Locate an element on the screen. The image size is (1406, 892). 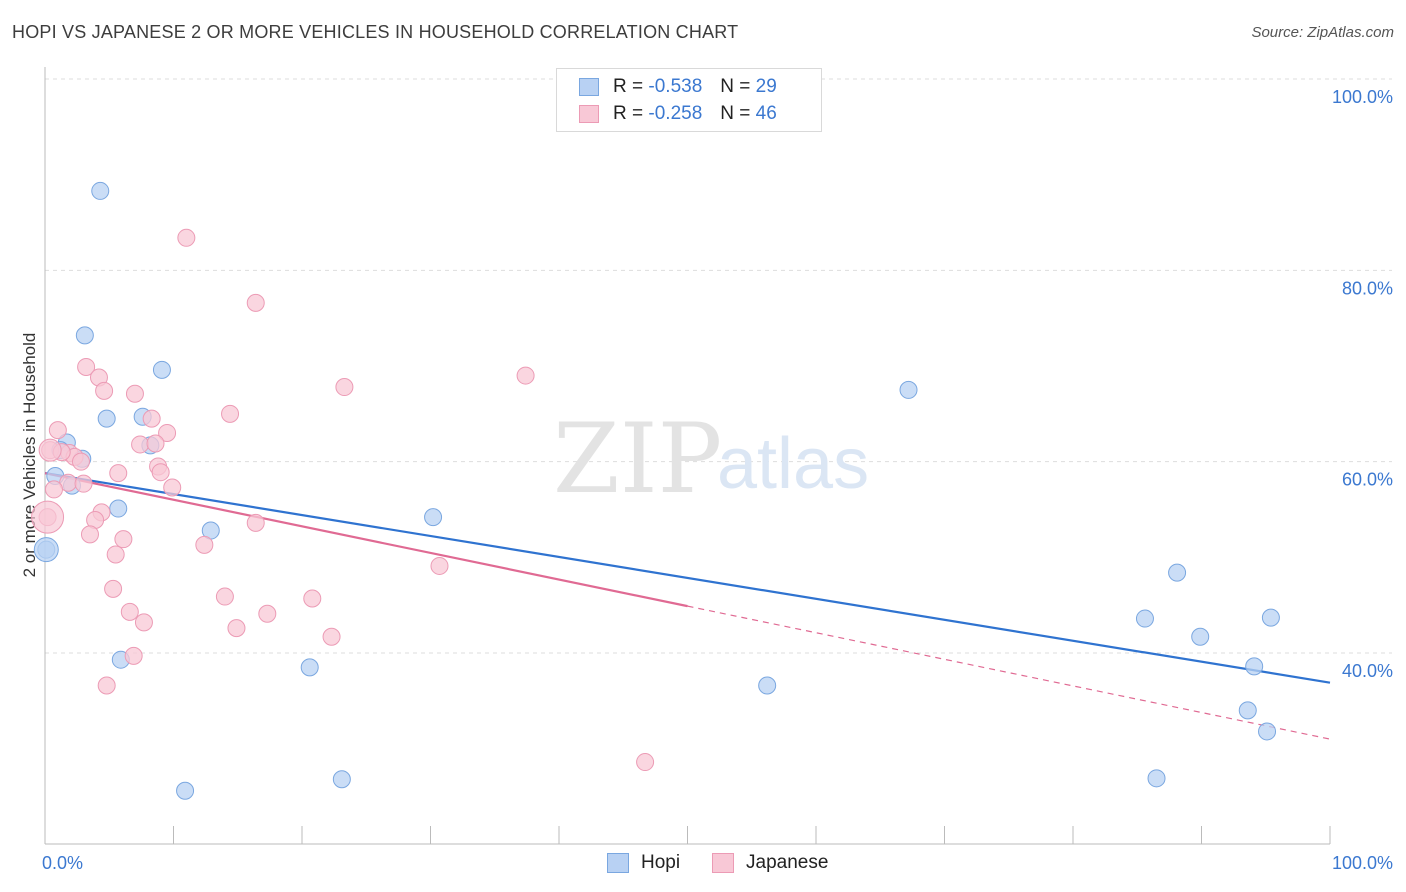
y-tick-label: 40.0% is located at coordinates (1367, 671).